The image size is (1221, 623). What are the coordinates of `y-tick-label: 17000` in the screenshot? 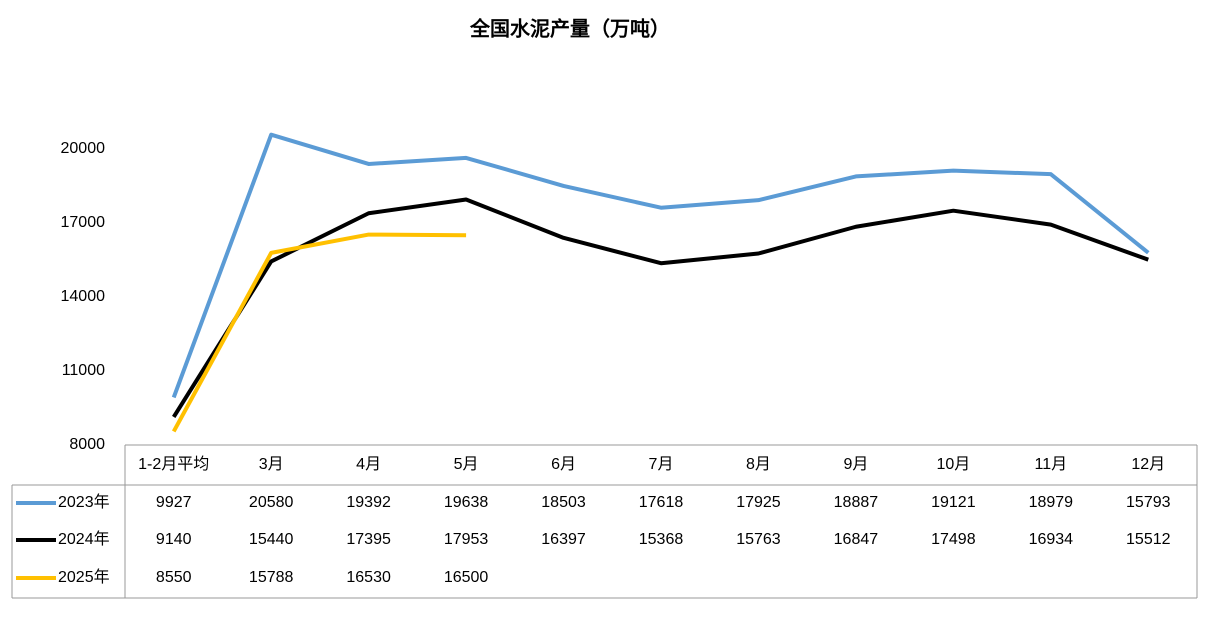 It's located at (83, 222).